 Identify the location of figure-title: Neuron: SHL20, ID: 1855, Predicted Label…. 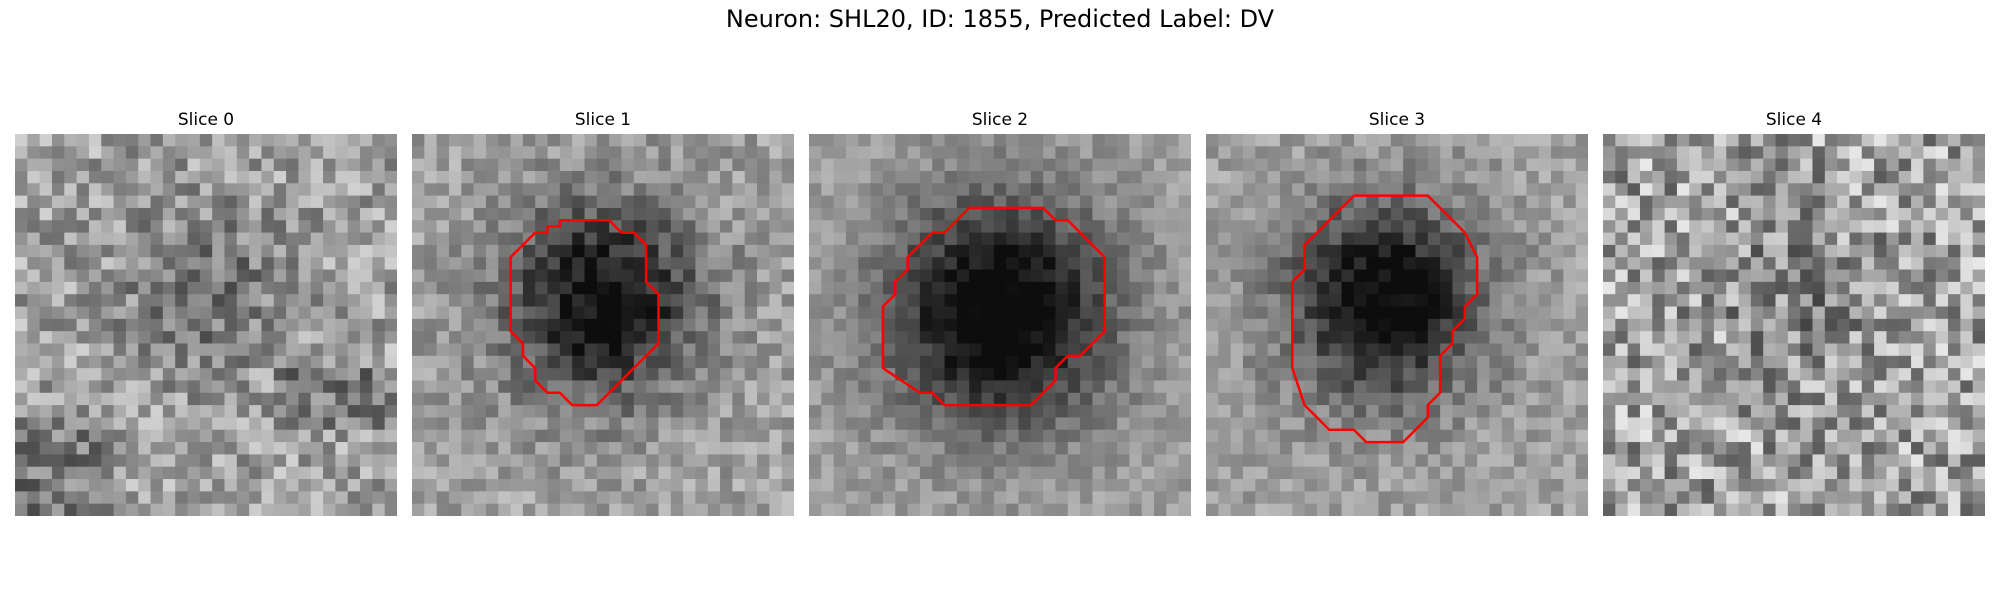
(1000, 19).